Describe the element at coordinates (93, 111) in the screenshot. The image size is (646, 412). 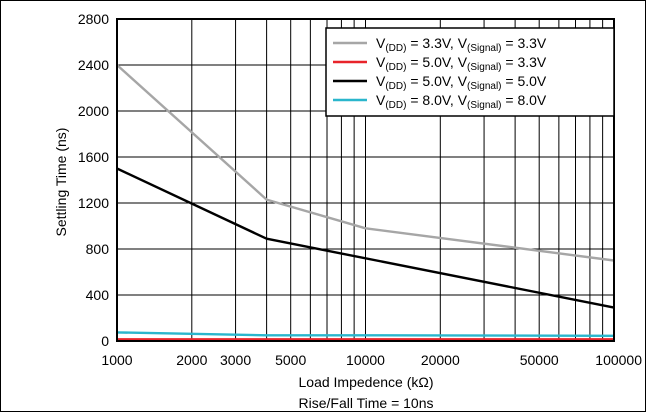
I see `y-tick-label: 2000` at that location.